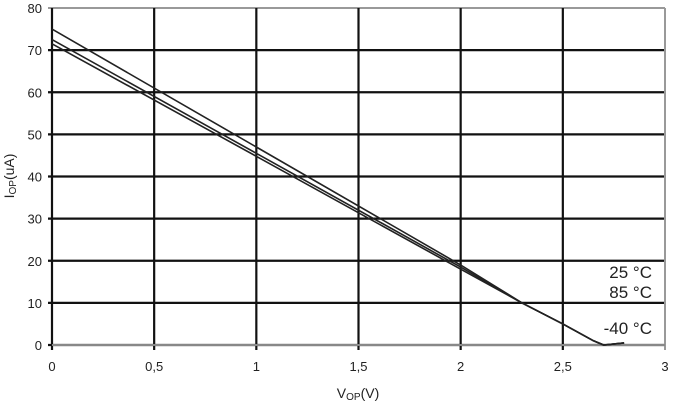 The image size is (674, 408). What do you see at coordinates (358, 394) in the screenshot?
I see `x-axis-label: VOP(V)` at bounding box center [358, 394].